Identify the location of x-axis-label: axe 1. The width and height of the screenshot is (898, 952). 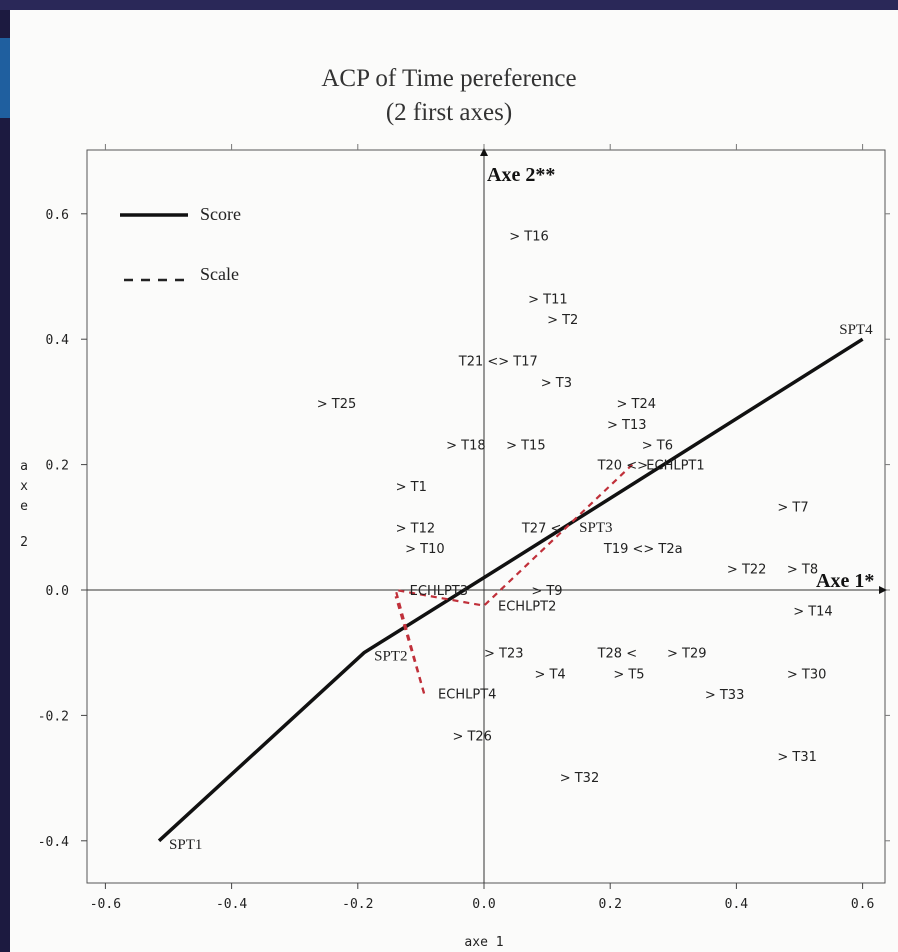
(483, 942).